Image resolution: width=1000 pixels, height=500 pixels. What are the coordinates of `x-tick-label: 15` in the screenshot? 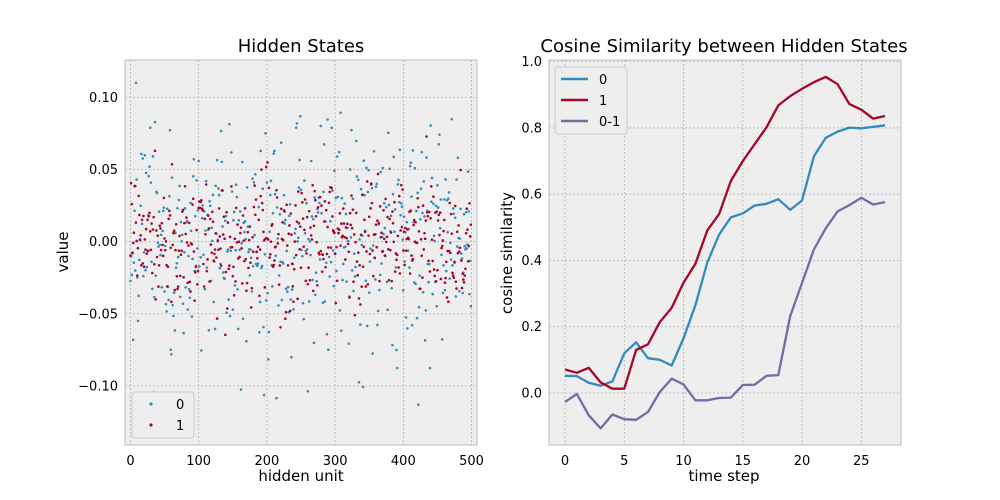 It's located at (743, 461).